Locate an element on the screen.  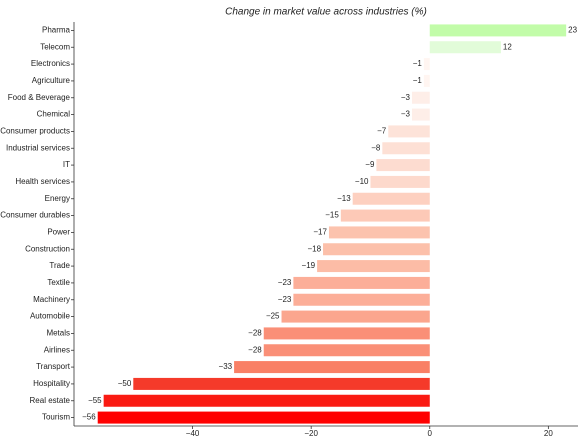
data-label: −8 is located at coordinates (376, 147).